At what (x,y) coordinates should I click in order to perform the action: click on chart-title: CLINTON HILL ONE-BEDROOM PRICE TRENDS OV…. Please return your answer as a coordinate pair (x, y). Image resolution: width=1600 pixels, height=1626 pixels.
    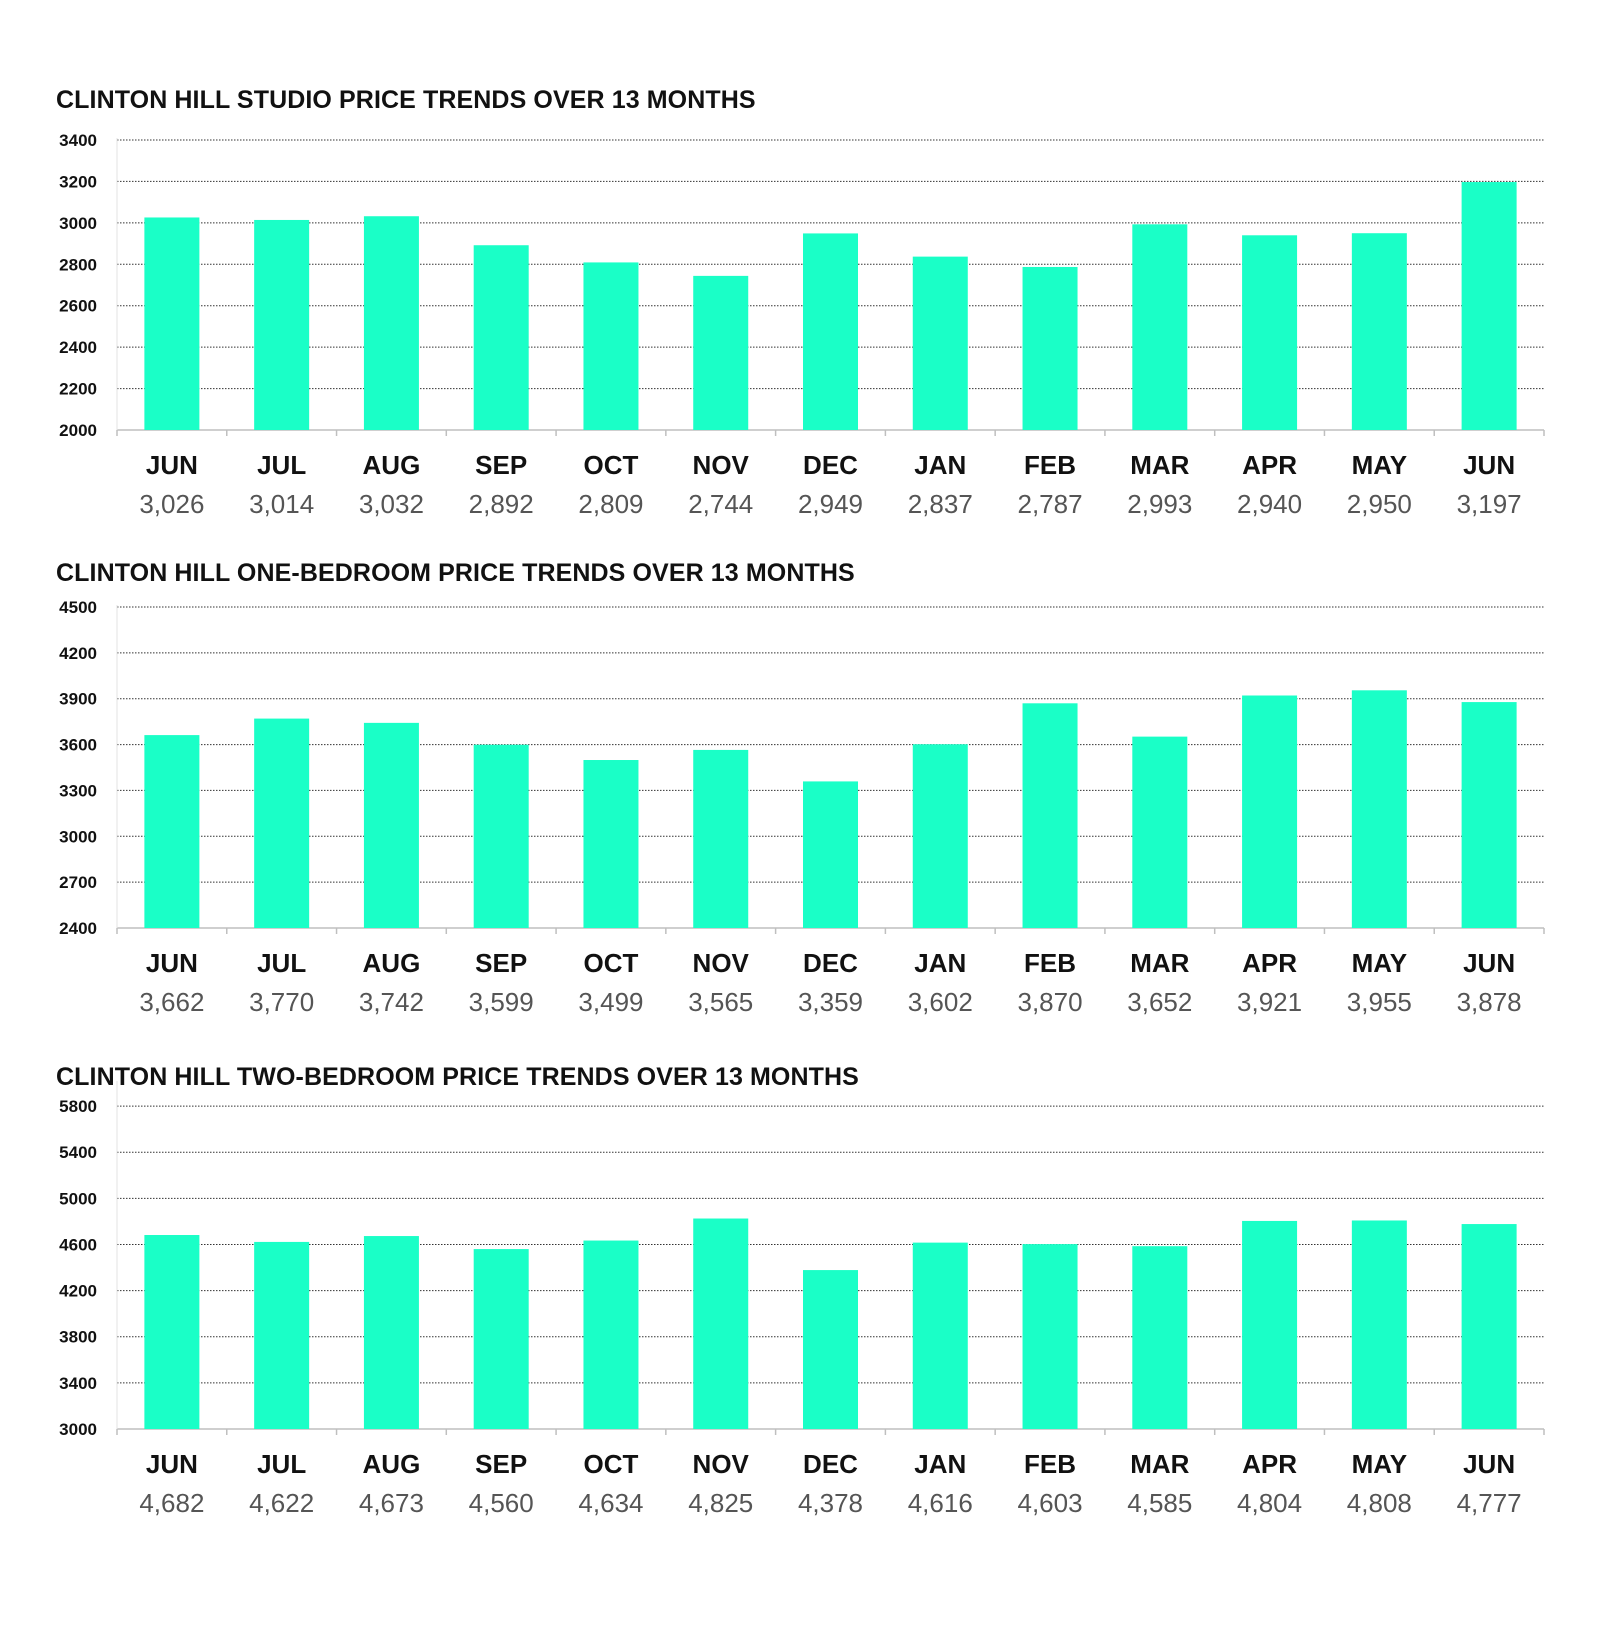
    Looking at the image, I should click on (455, 573).